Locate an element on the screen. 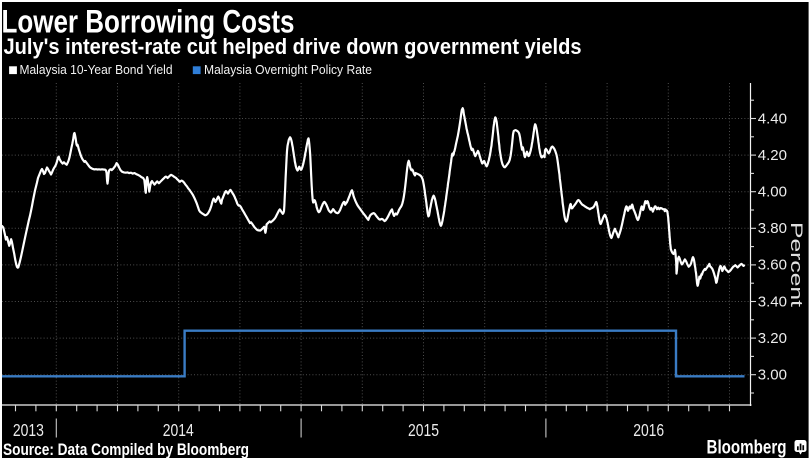  svg-text: Lower Borrowing Costs is located at coordinates (148, 22).